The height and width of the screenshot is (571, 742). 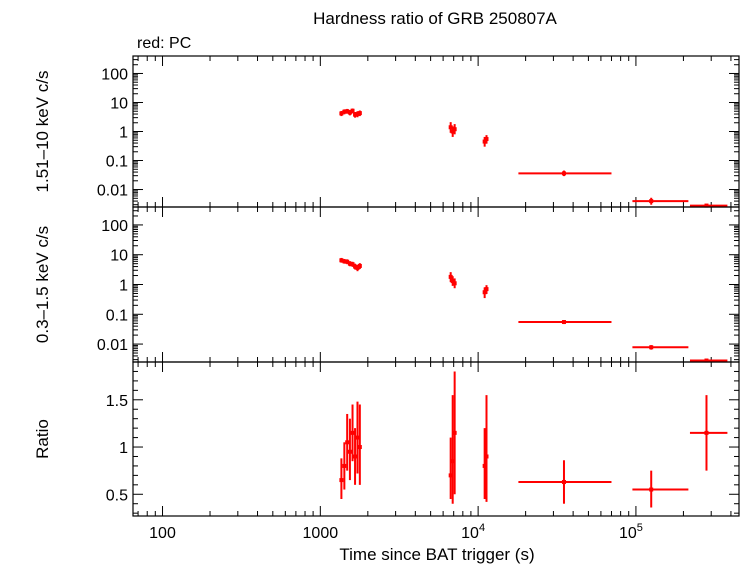 I want to click on chart-note: red: PC, so click(x=164, y=43).